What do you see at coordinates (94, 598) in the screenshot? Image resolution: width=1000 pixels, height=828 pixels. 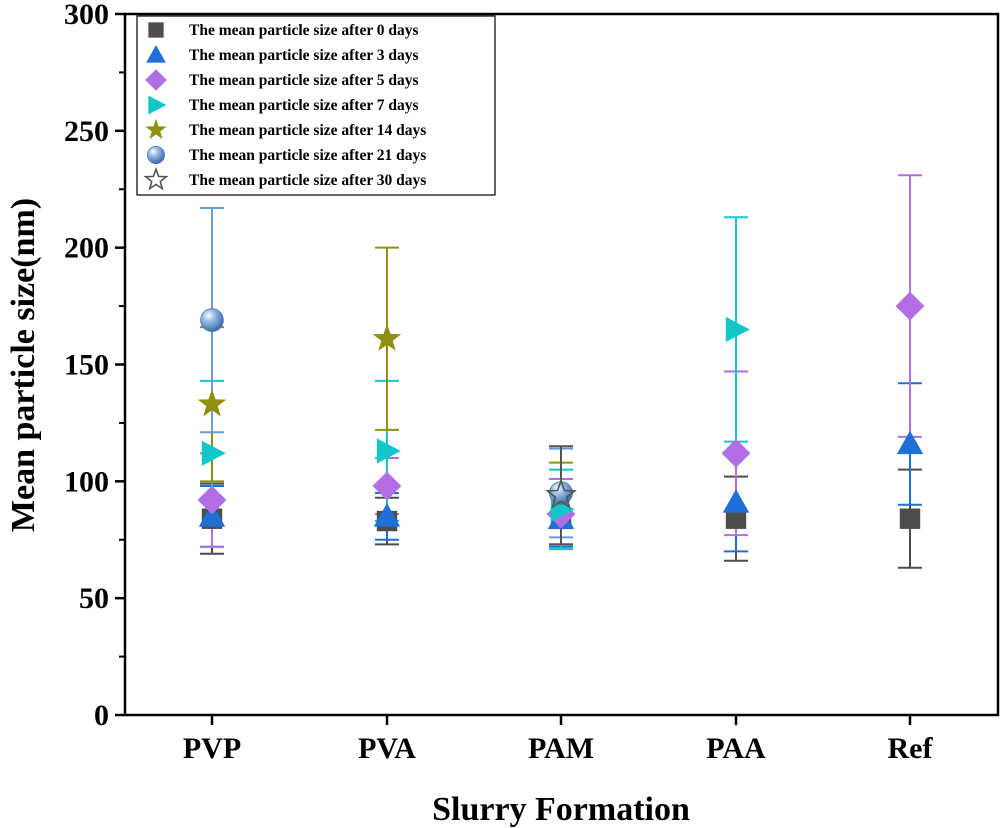 I see `y-tick-label: 50` at bounding box center [94, 598].